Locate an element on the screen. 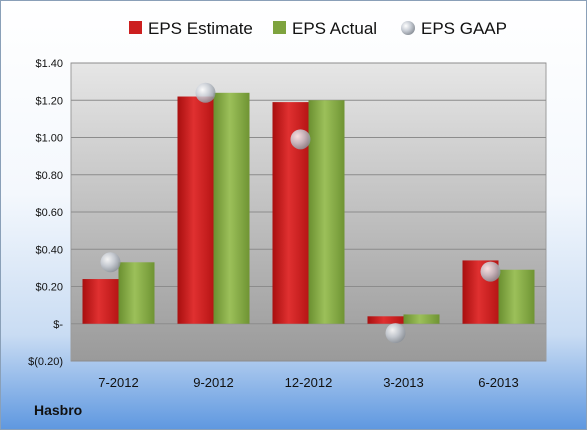 The image size is (587, 430). y-tick-label: $0.20 is located at coordinates (49, 288).